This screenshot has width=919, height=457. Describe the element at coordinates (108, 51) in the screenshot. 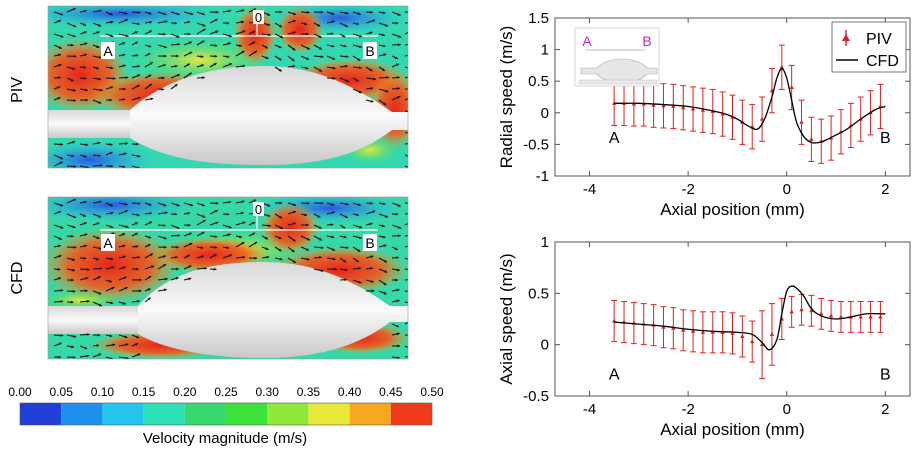

I see `piv-point-a-label: A` at that location.